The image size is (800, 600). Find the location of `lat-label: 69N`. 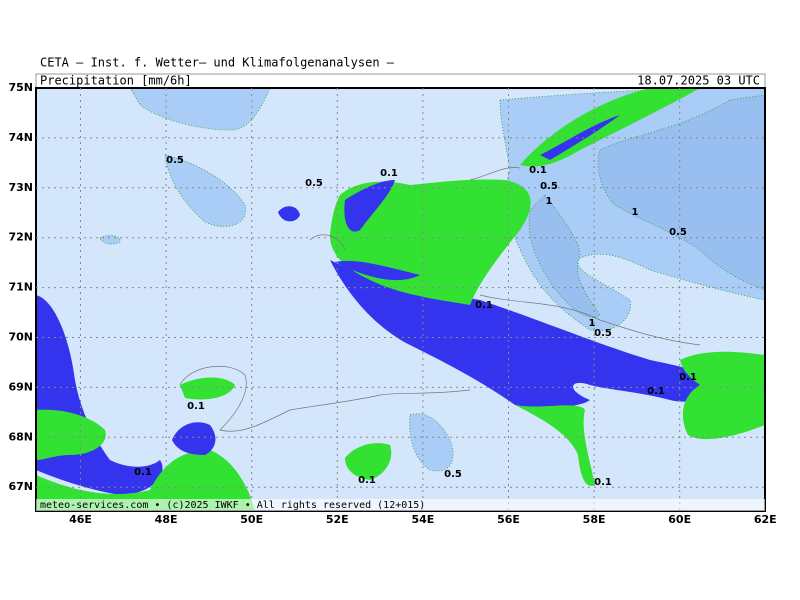

lat-label: 69N is located at coordinates (20, 386).